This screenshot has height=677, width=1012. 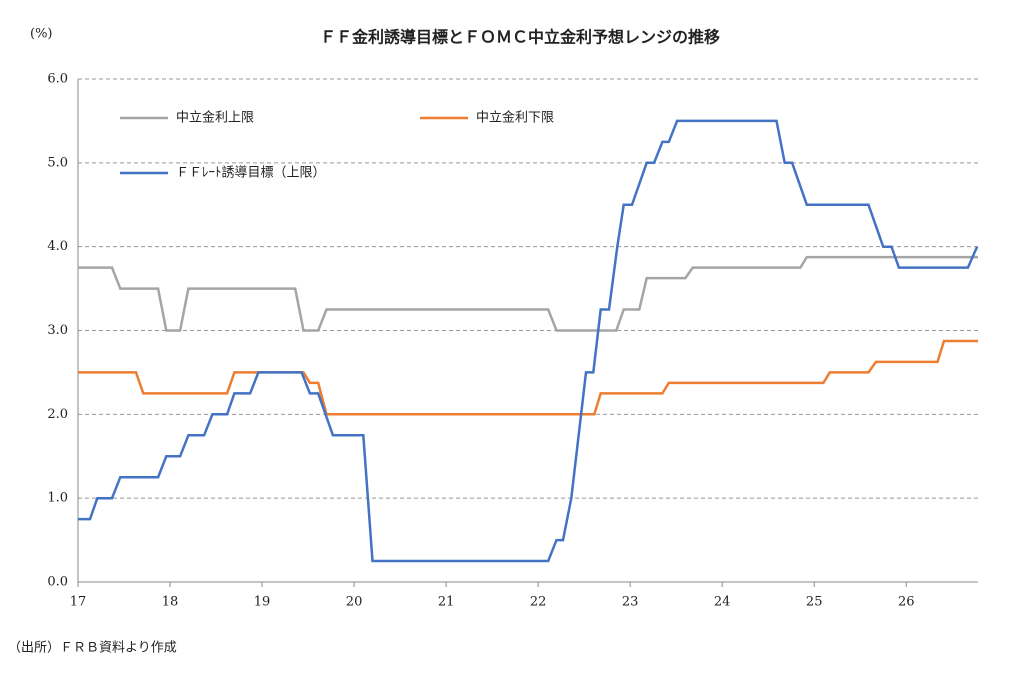 What do you see at coordinates (78, 602) in the screenshot?
I see `x-tick-label: 17` at bounding box center [78, 602].